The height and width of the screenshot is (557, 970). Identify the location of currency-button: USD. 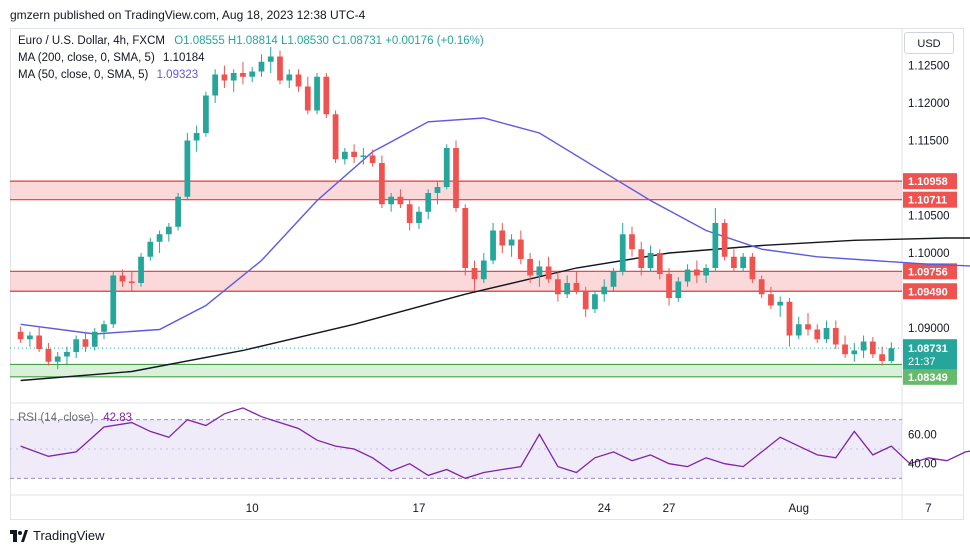
(929, 43).